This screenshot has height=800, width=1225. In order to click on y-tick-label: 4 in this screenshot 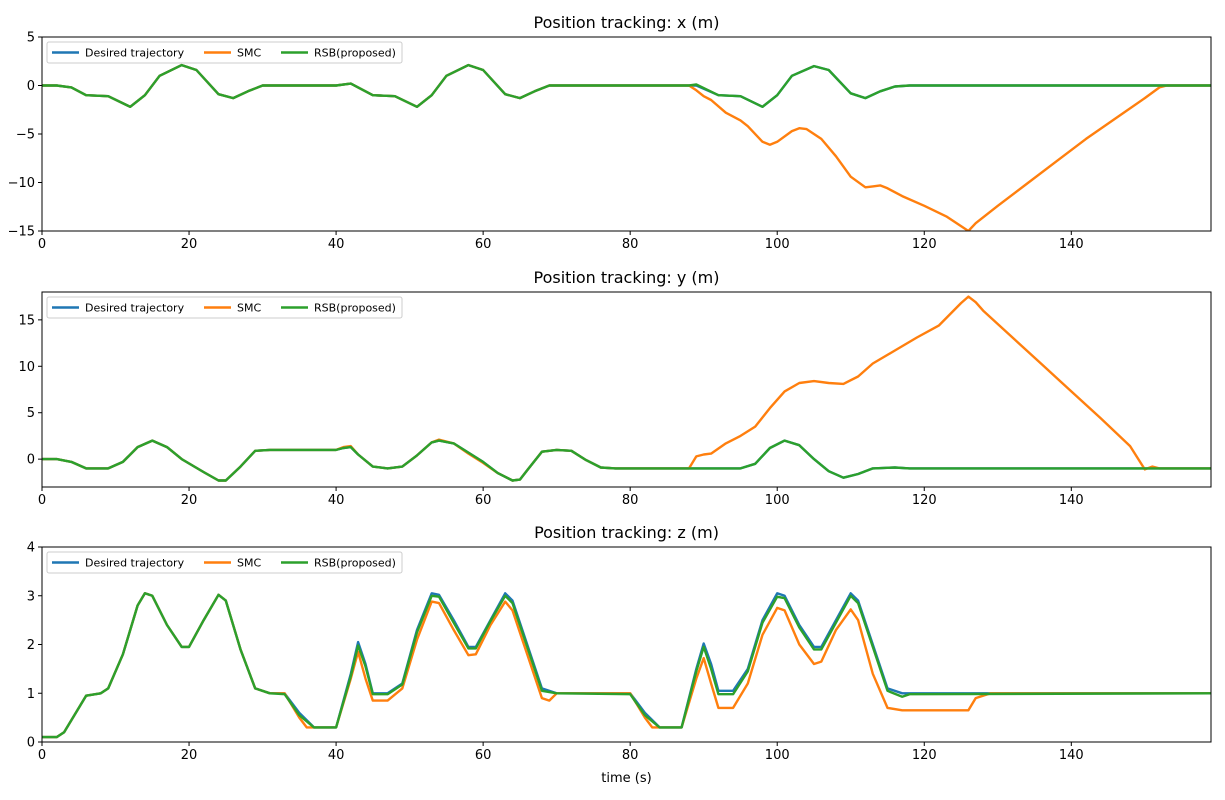, I will do `click(31, 548)`.